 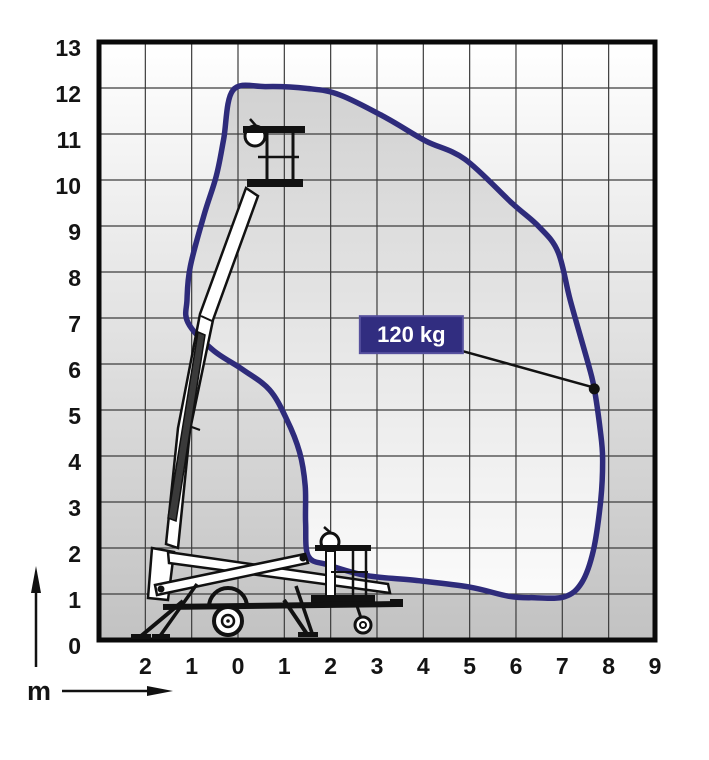 I want to click on y-tick-label: 10, so click(x=68, y=186).